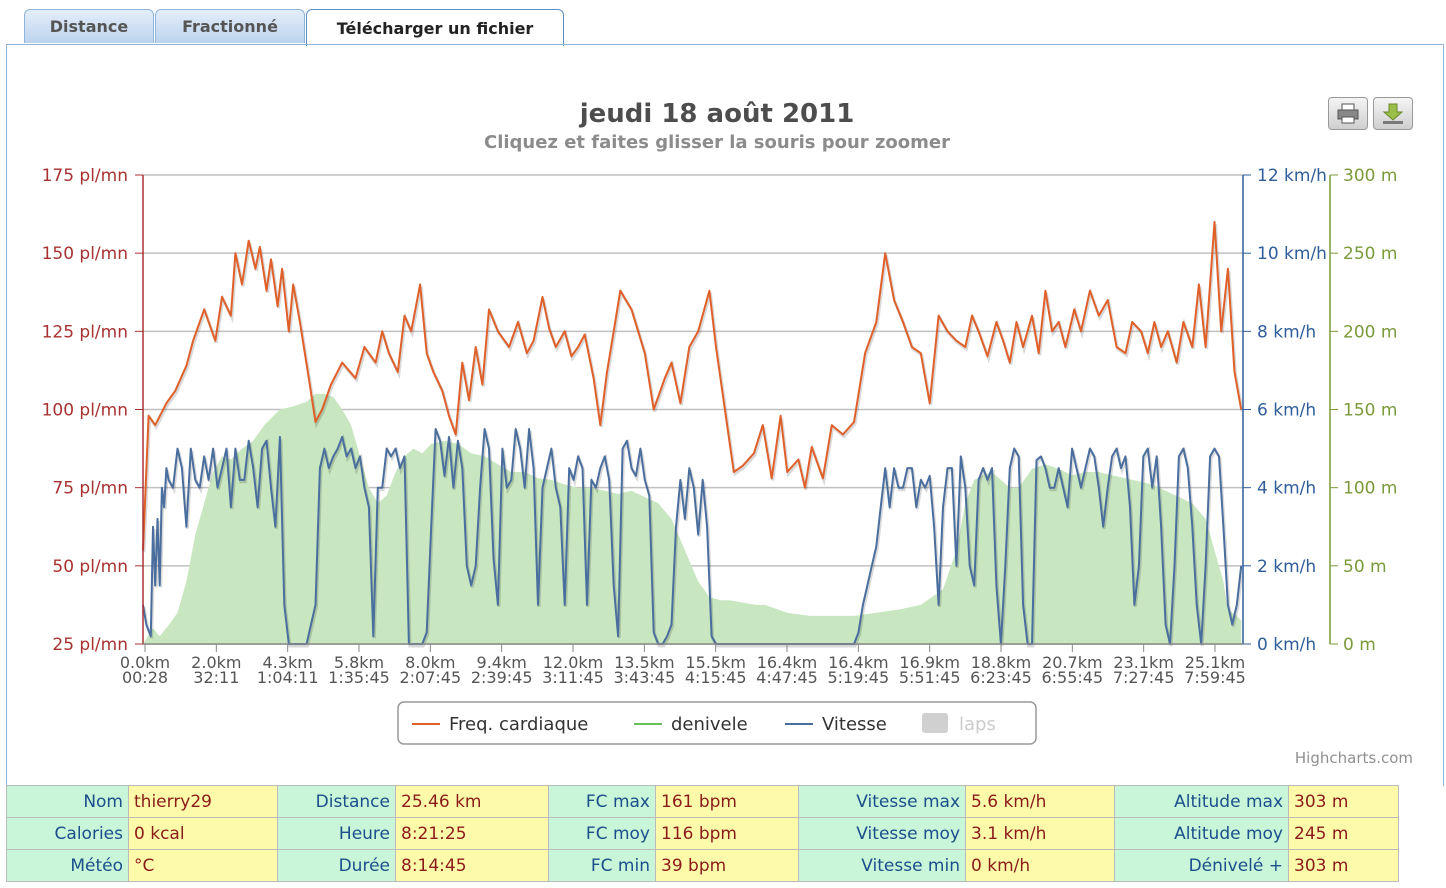 The image size is (1446, 888). I want to click on stat-label-vitesse-max: Vitesse max, so click(882, 801).